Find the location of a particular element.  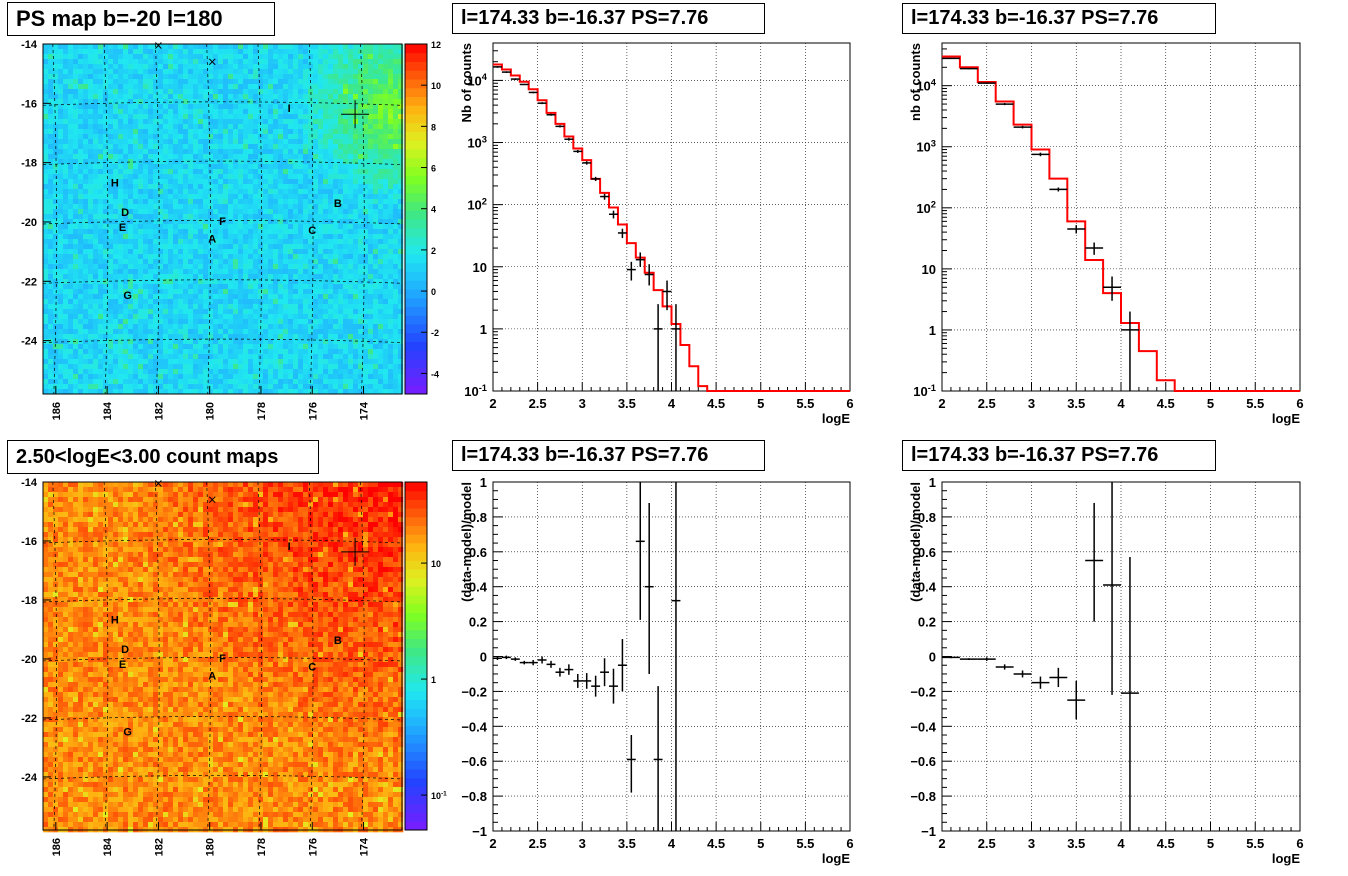

map-marker-label: A is located at coordinates (212, 677).